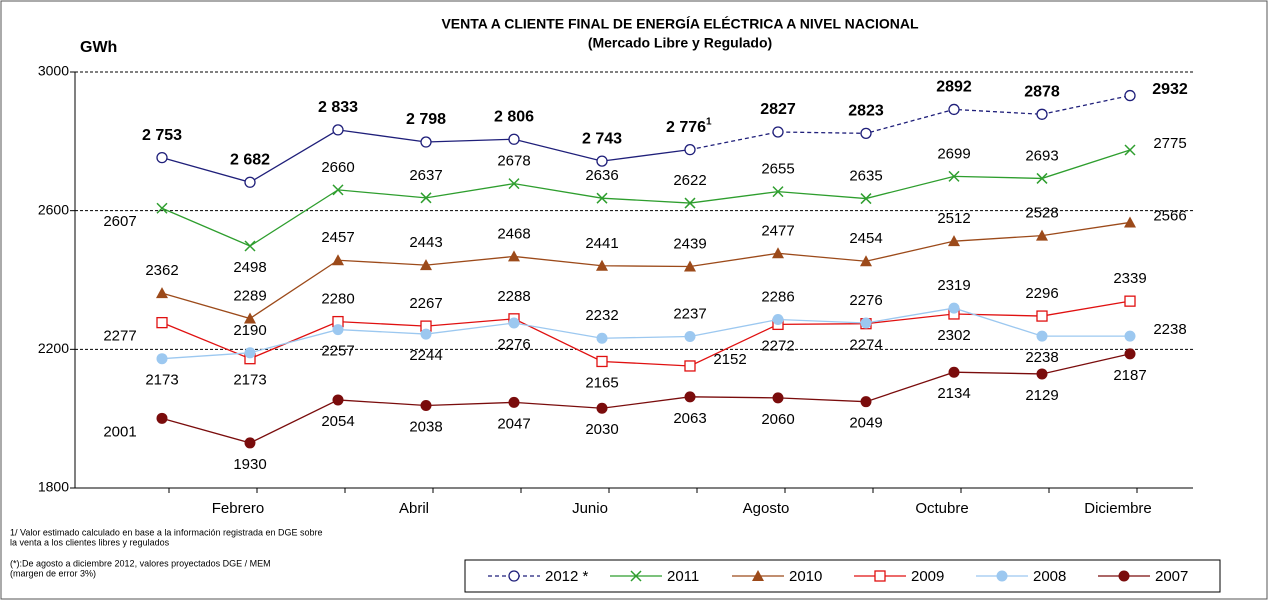 Image resolution: width=1269 pixels, height=606 pixels. Describe the element at coordinates (53, 71) in the screenshot. I see `y-tick-label: 3000` at that location.